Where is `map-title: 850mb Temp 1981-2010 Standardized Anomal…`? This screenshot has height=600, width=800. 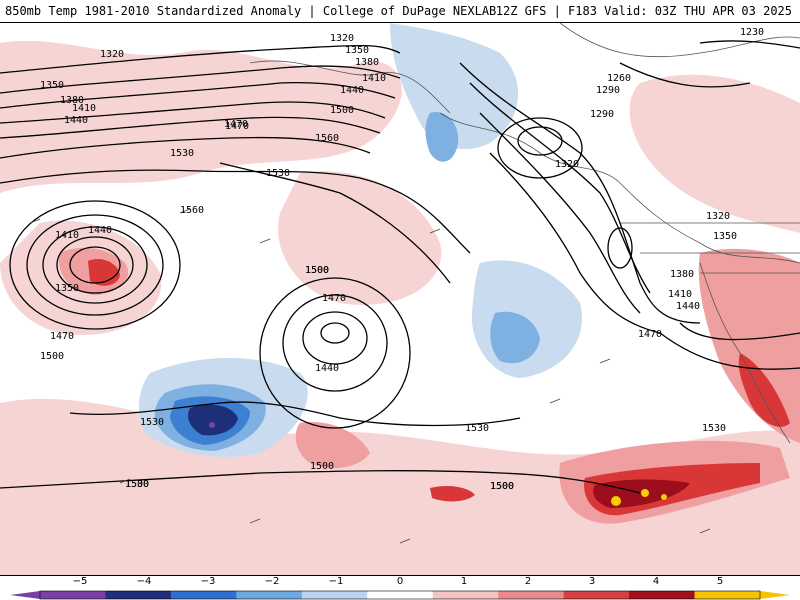 map-title: 850mb Temp 1981-2010 Standardized Anomal… is located at coordinates (251, 11).